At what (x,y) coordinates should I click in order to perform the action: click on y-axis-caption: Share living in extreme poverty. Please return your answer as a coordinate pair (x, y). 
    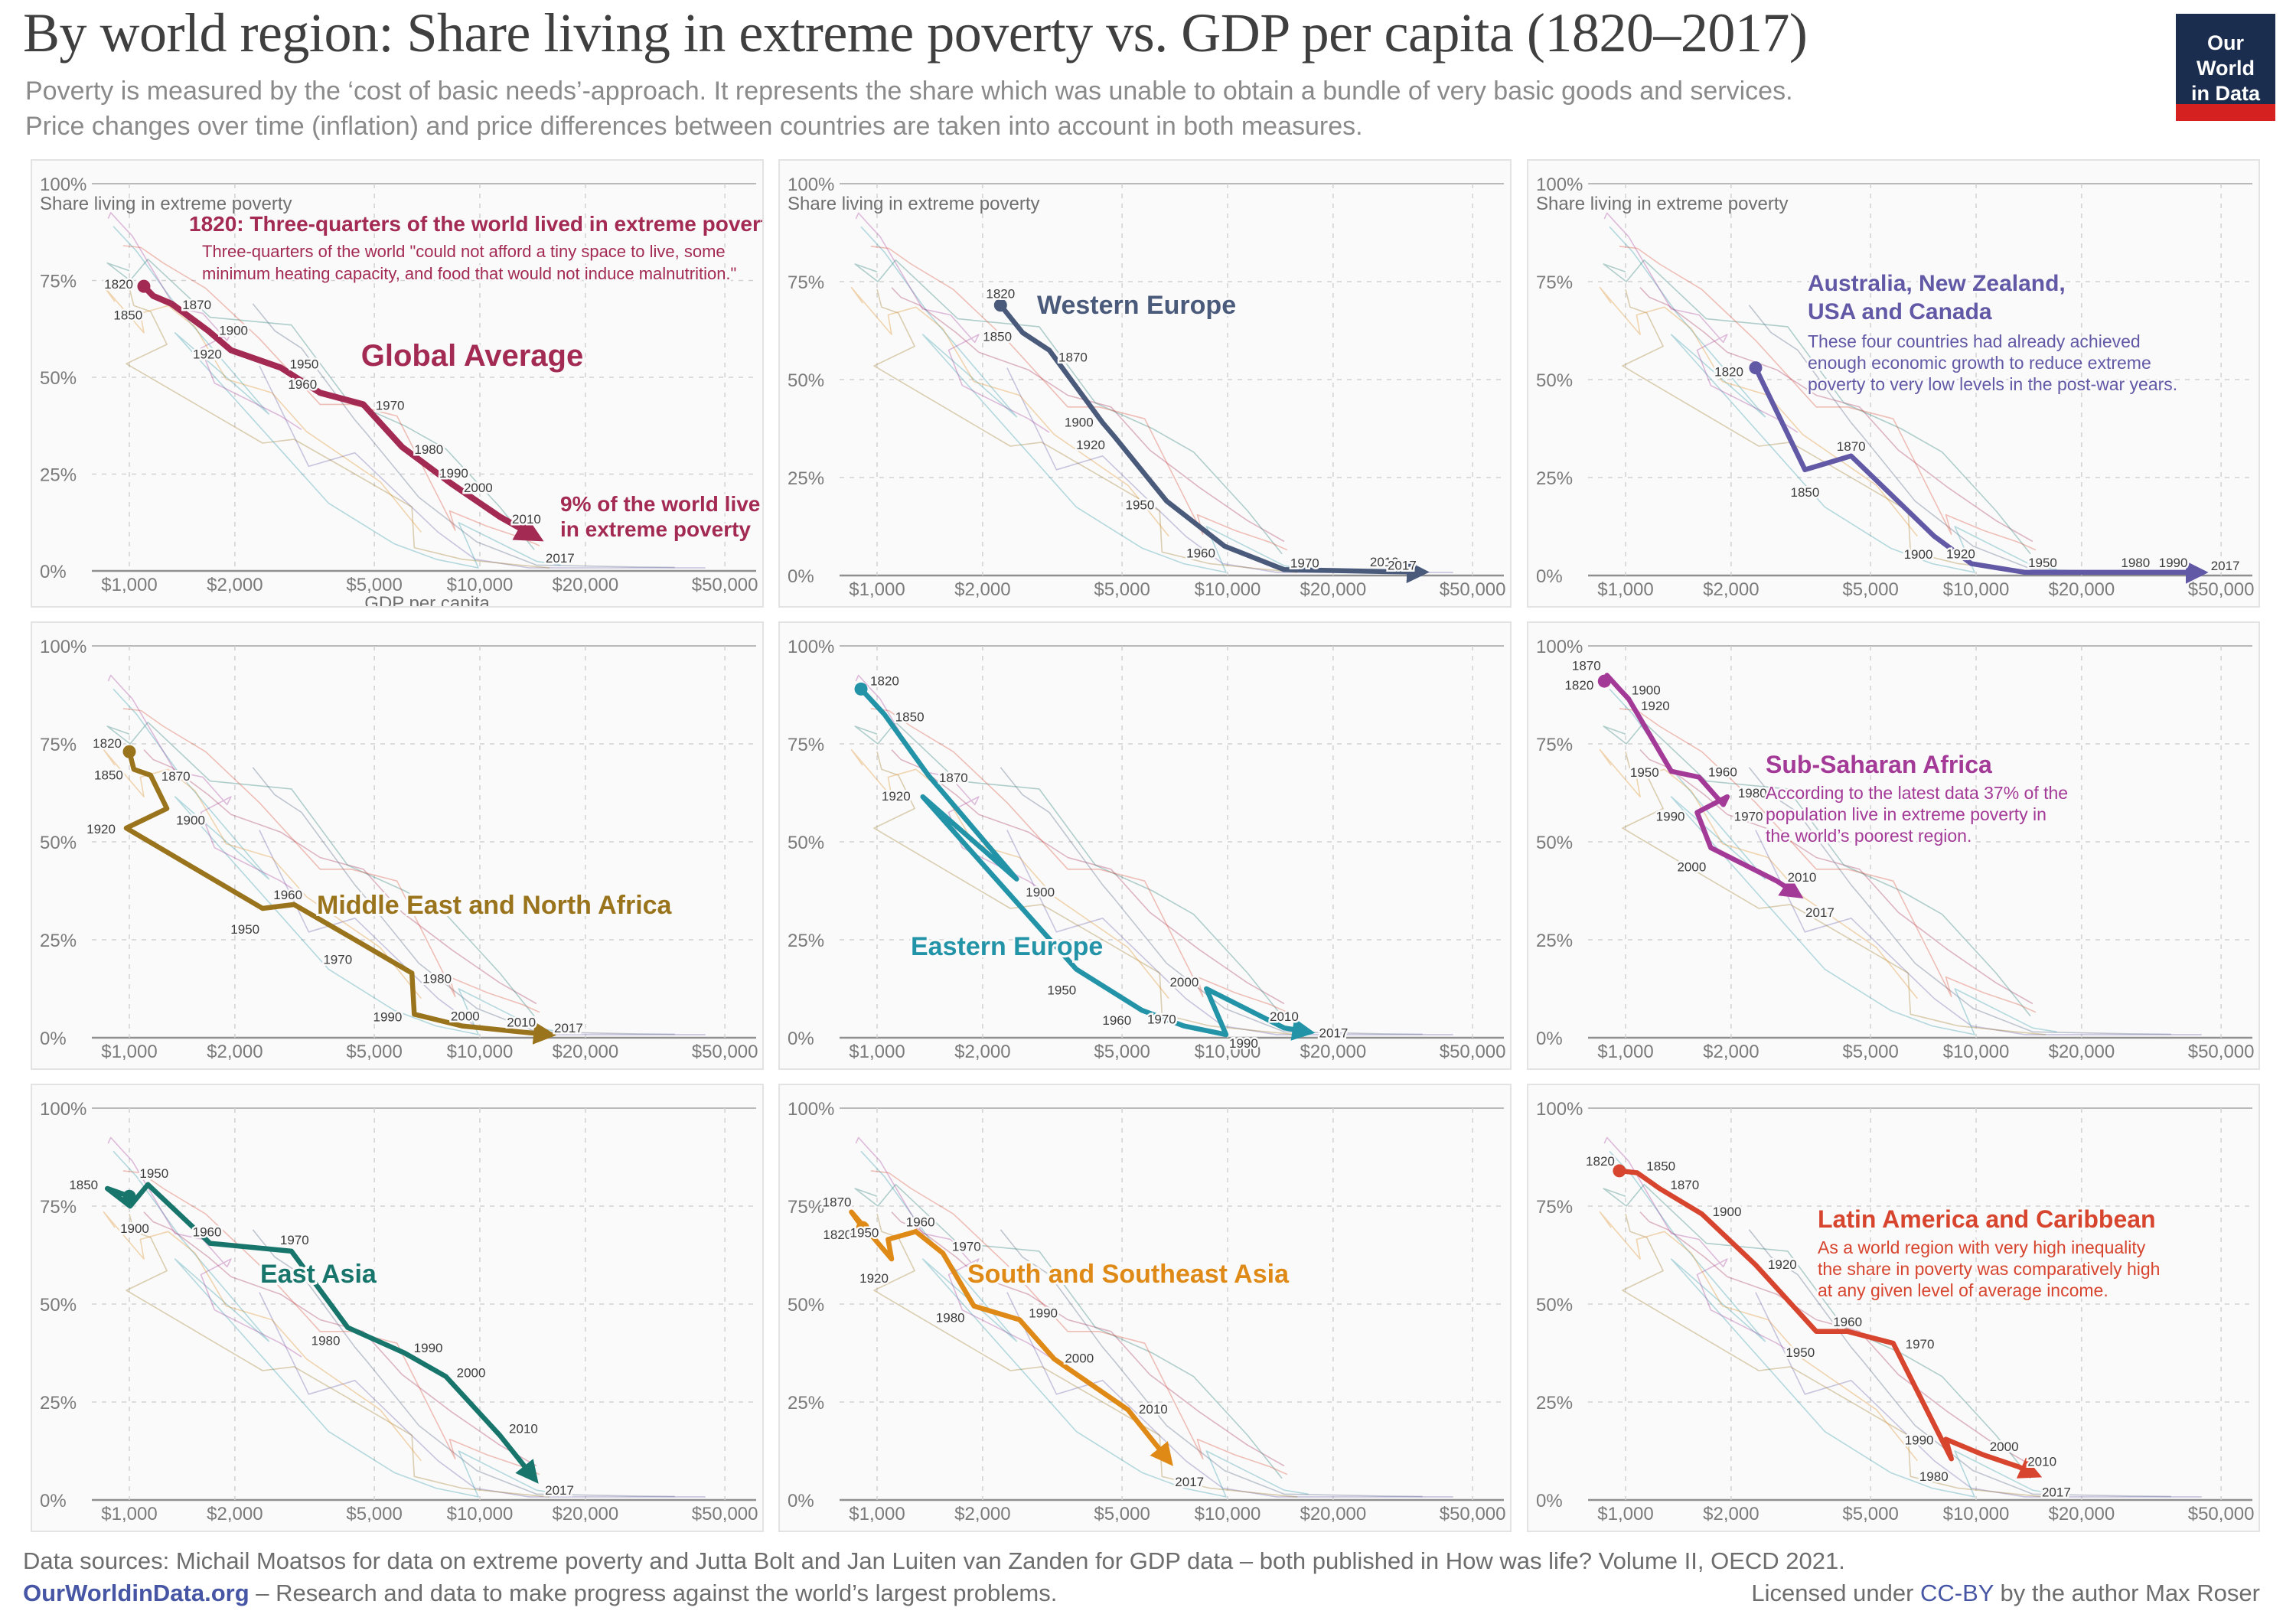
    Looking at the image, I should click on (1662, 204).